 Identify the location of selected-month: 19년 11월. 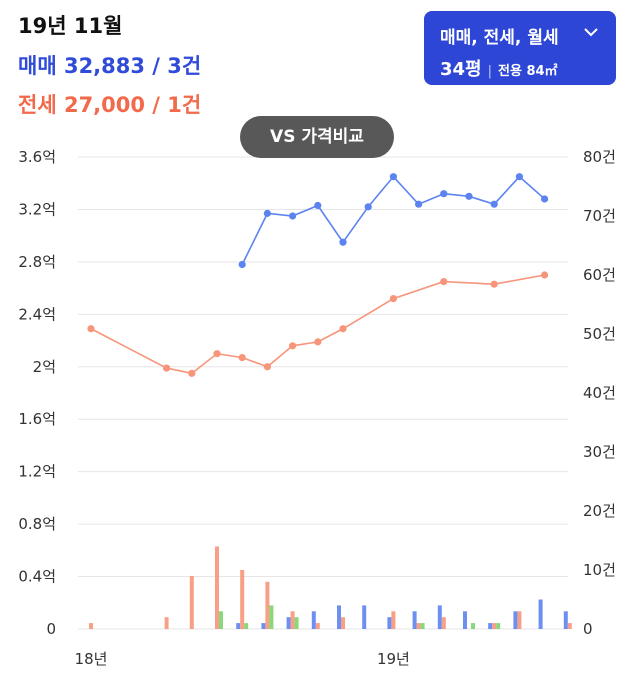
(70, 26).